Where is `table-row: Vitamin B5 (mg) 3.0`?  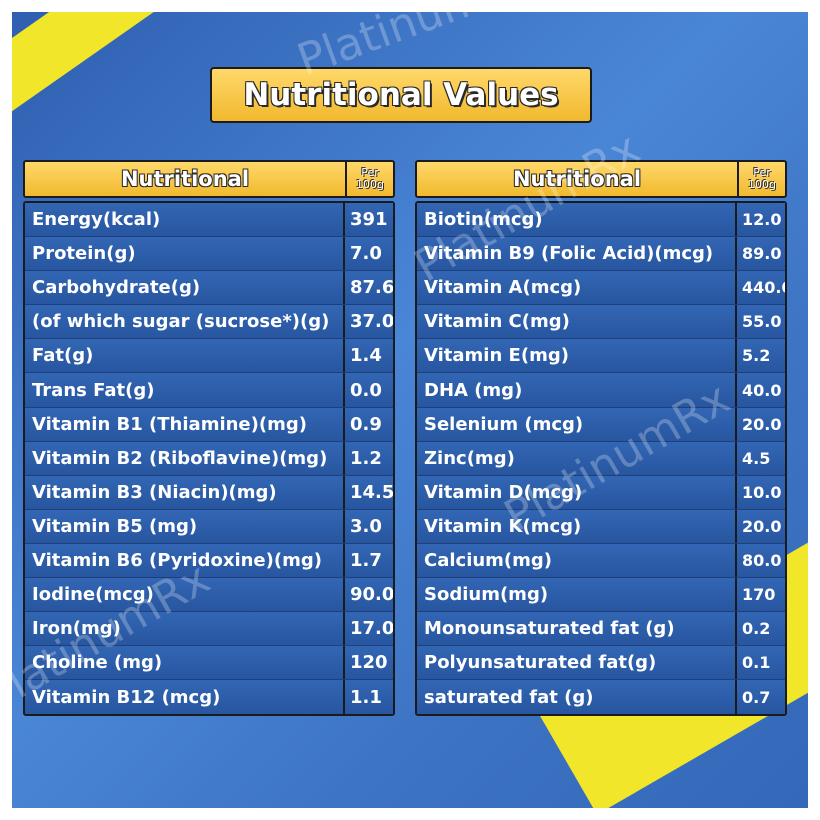 table-row: Vitamin B5 (mg) 3.0 is located at coordinates (209, 526).